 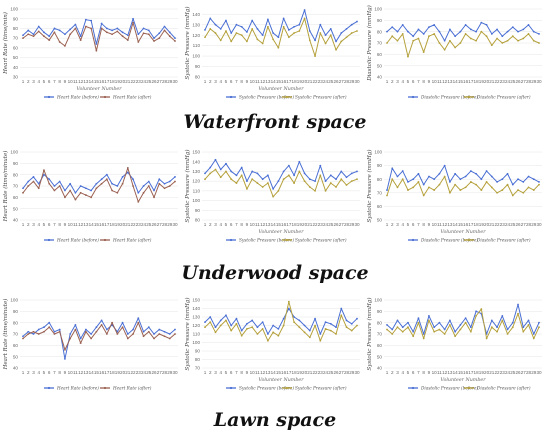 I want to click on legend-label: Diastolic Pressure (after), so click(x=503, y=388).